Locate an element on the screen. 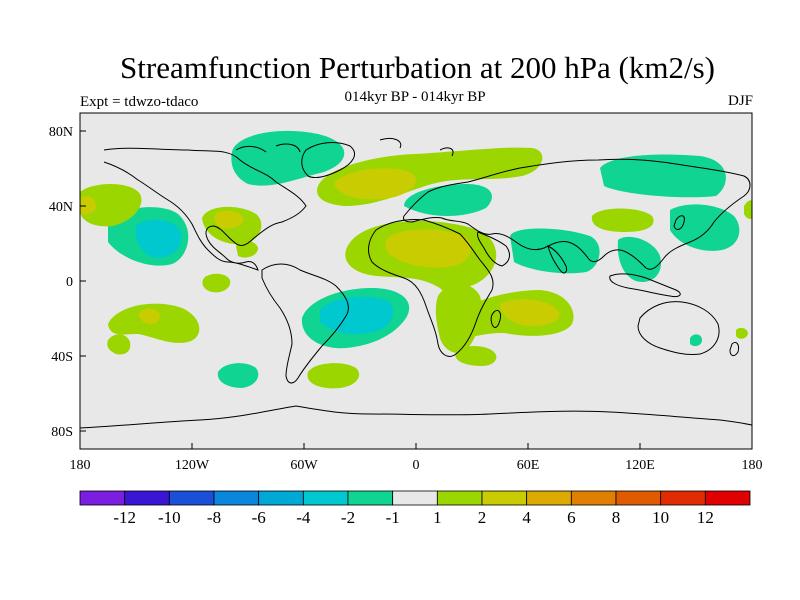 The height and width of the screenshot is (600, 800). contour-pos-east-edge is located at coordinates (748, 209).